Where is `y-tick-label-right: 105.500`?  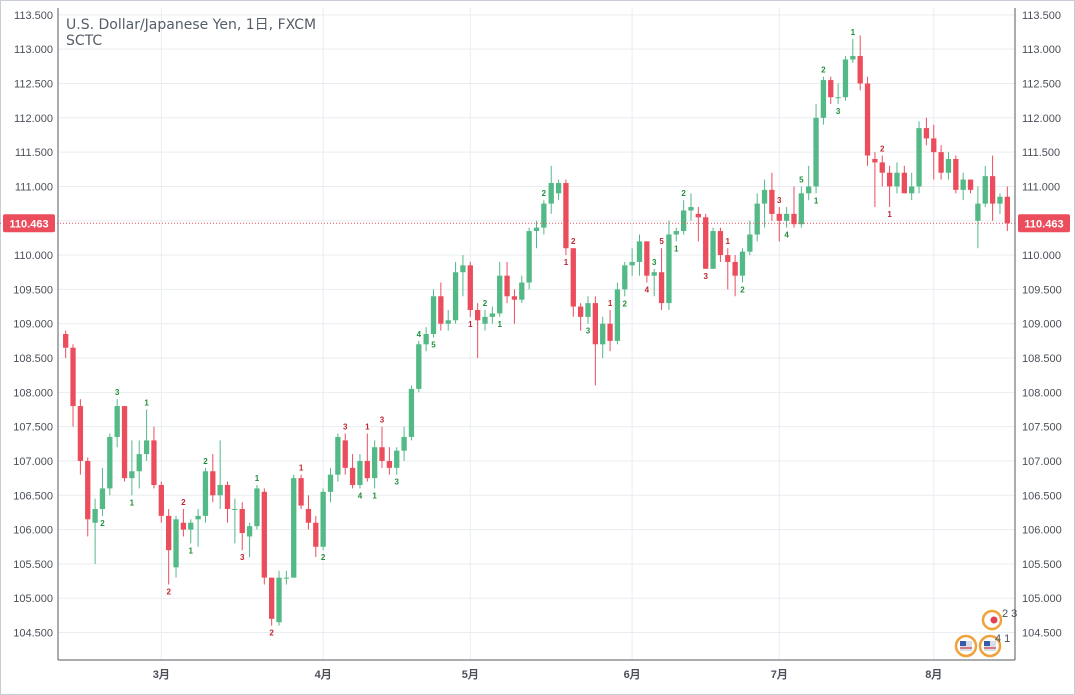 y-tick-label-right: 105.500 is located at coordinates (1042, 565).